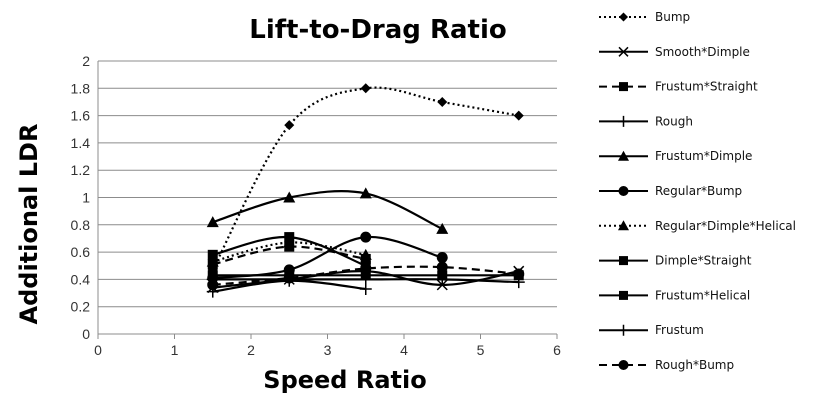 The width and height of the screenshot is (819, 396). I want to click on y-tick-label: 1.2, so click(81, 170).